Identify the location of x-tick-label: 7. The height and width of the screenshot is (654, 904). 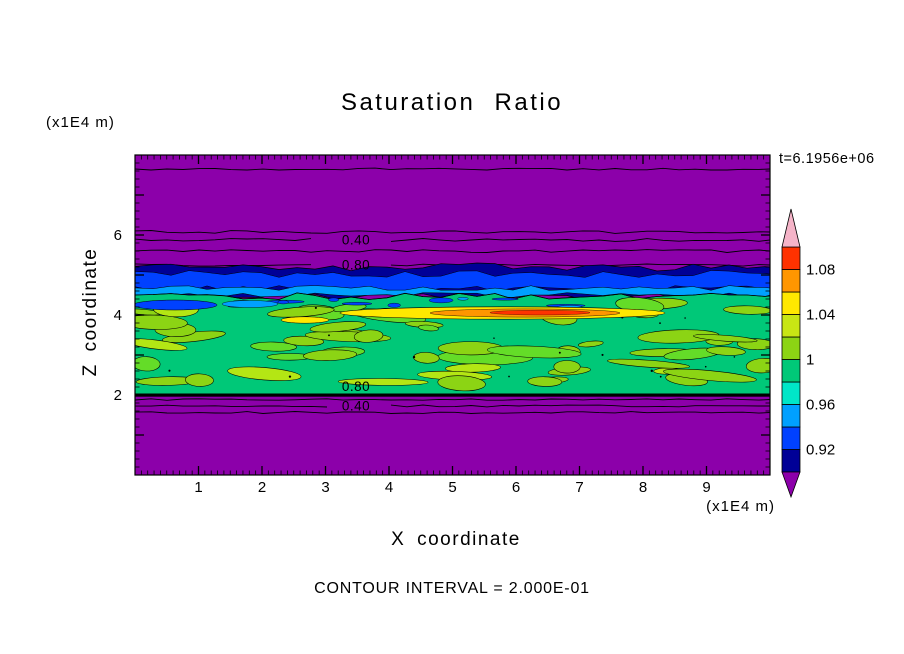
(579, 487).